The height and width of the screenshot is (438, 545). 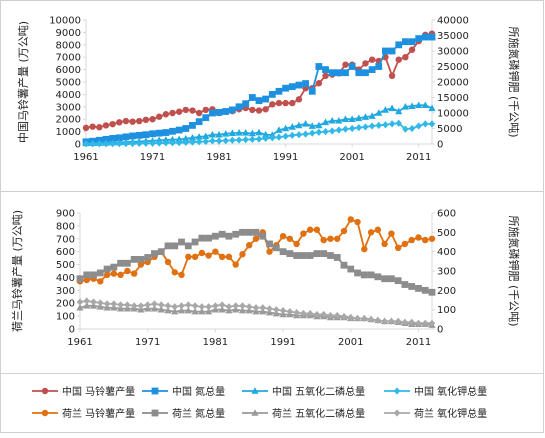 What do you see at coordinates (65, 278) in the screenshot?
I see `y-tick-label: 400` at bounding box center [65, 278].